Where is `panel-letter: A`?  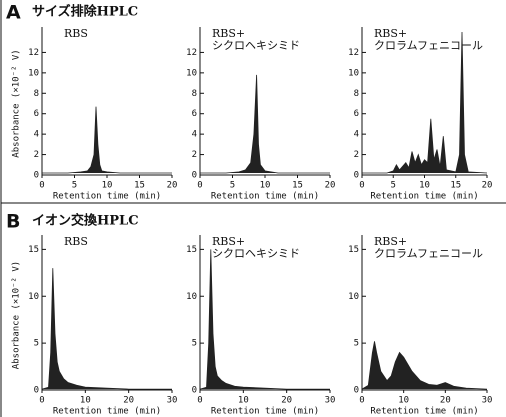 panel-letter: A is located at coordinates (13, 13).